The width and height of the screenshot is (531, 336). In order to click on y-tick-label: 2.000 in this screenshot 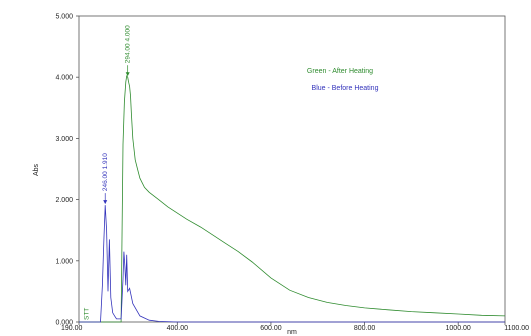, I will do `click(64, 200)`.